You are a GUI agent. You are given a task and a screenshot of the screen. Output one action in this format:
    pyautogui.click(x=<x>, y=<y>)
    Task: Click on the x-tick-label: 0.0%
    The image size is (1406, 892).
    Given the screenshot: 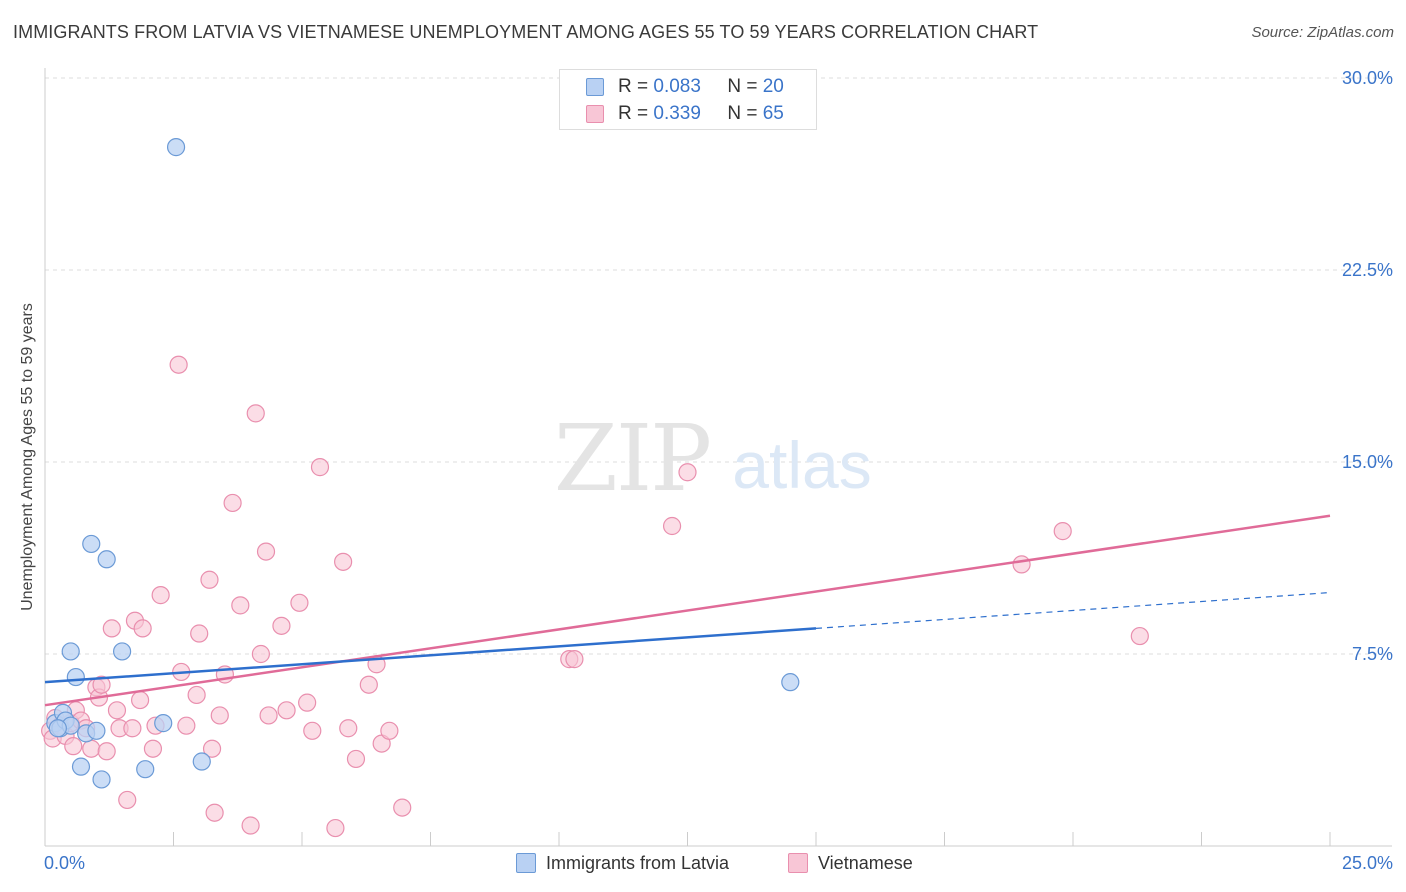 What is the action you would take?
    pyautogui.click(x=64, y=863)
    